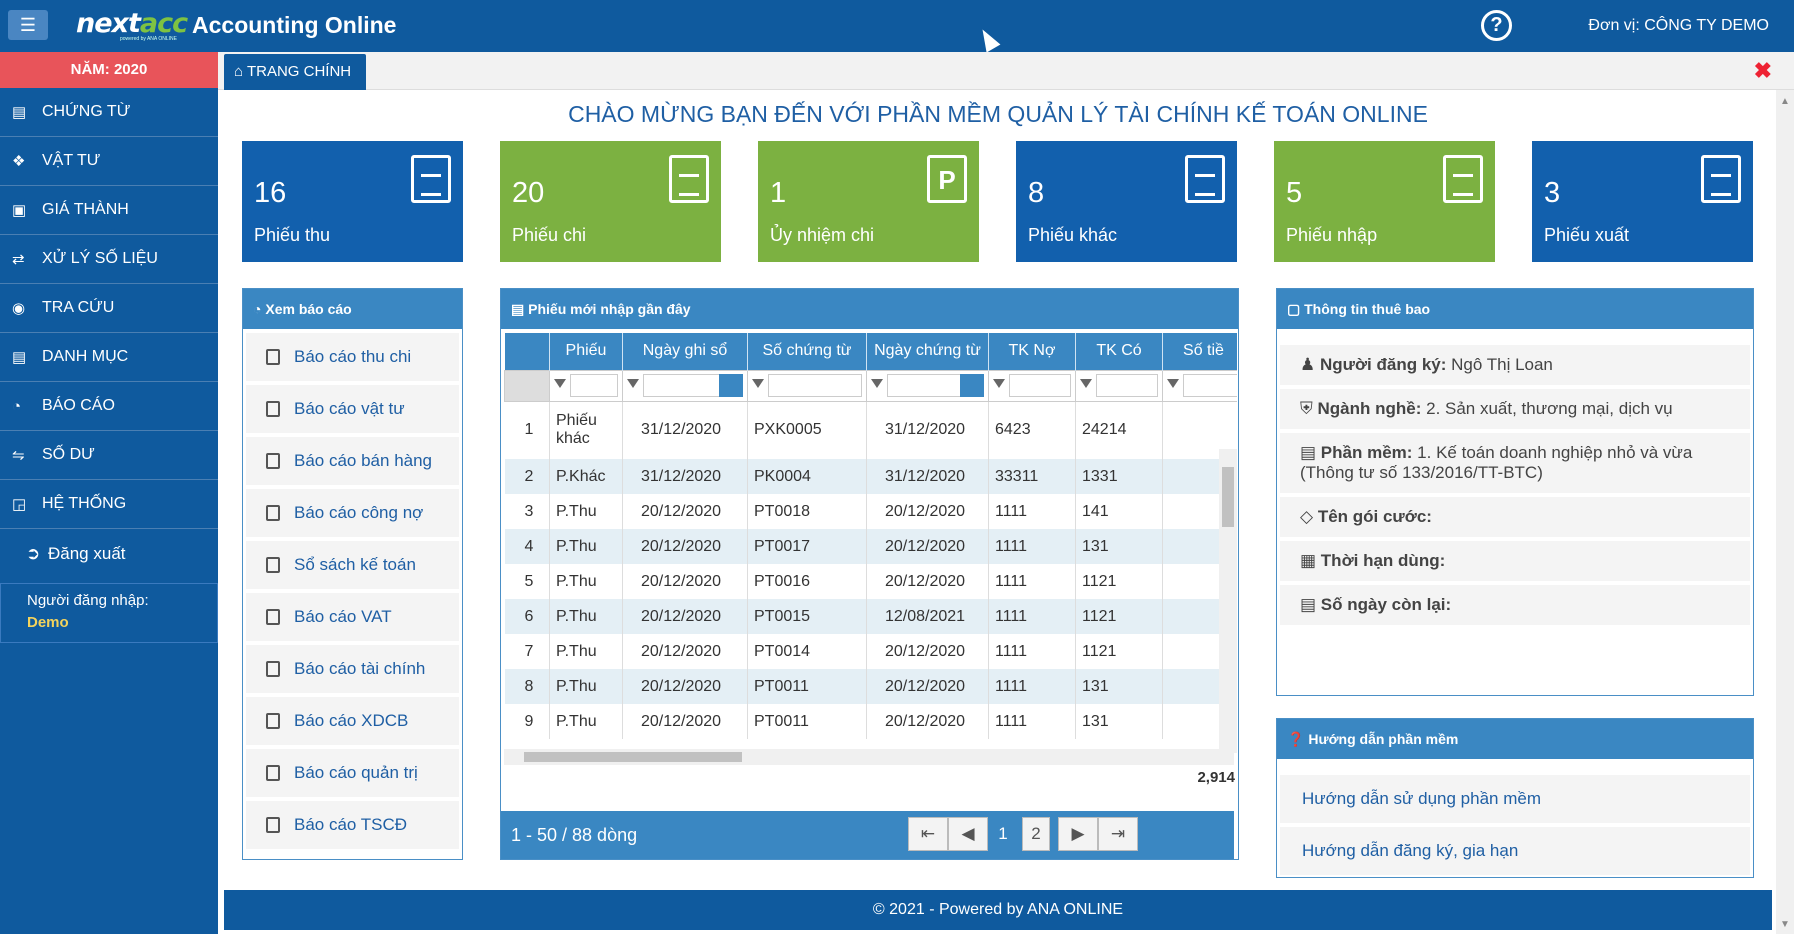 This screenshot has width=1794, height=934. Describe the element at coordinates (28, 25) in the screenshot. I see `hamburger-icon: ☰` at that location.